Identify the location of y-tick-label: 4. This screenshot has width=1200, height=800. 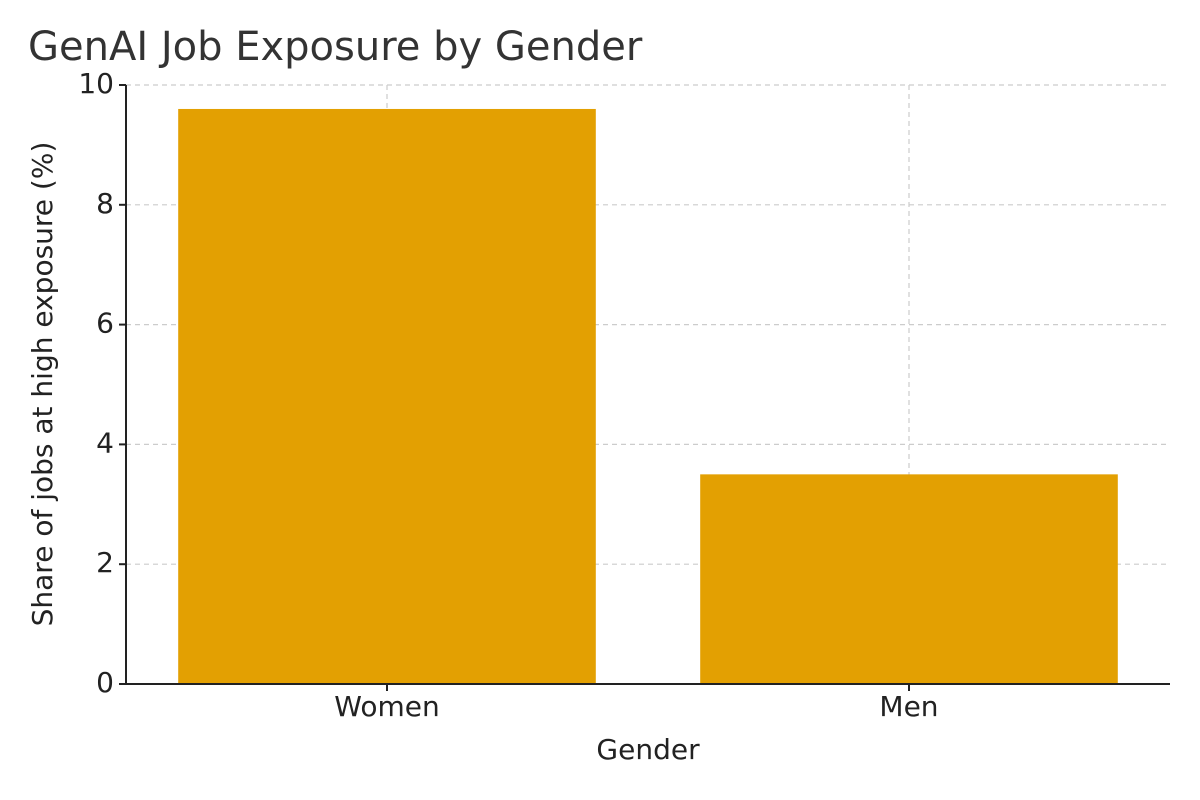
(105, 442).